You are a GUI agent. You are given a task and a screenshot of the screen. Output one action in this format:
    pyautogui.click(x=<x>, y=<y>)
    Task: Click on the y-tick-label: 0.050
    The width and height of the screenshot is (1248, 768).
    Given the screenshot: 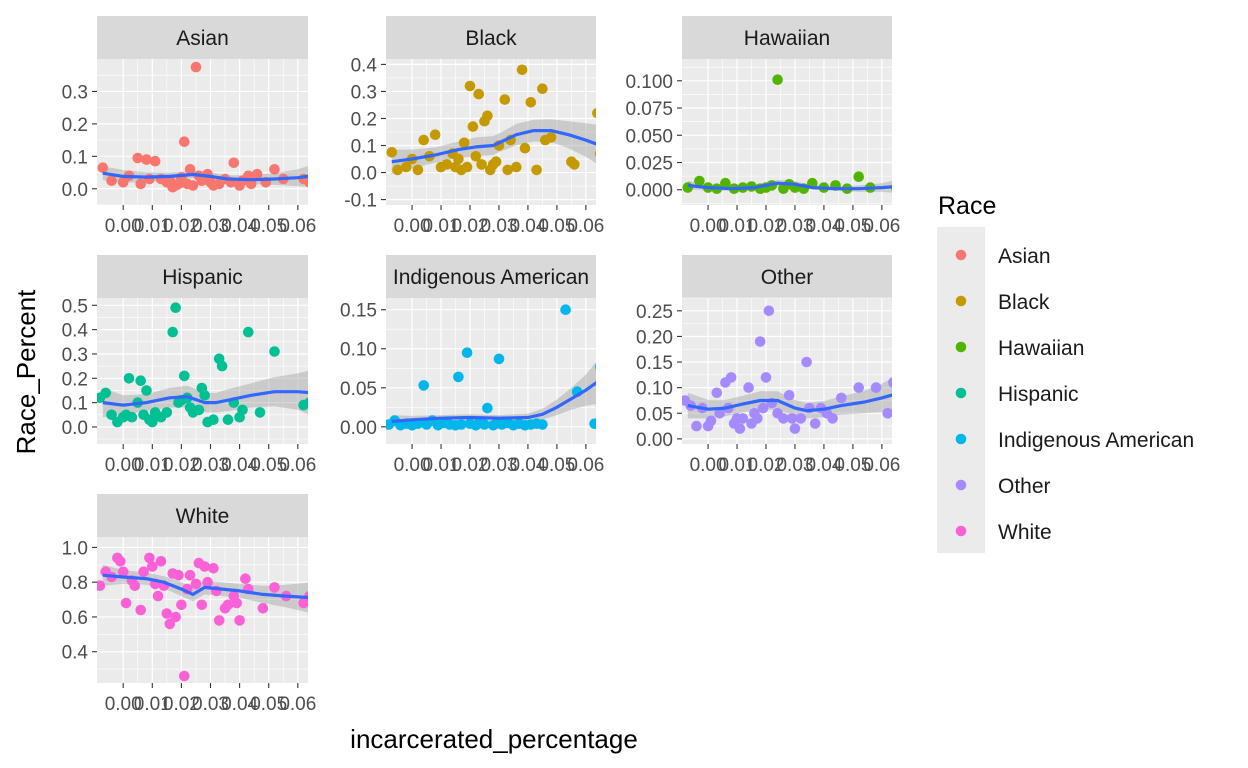 What is the action you would take?
    pyautogui.click(x=649, y=136)
    